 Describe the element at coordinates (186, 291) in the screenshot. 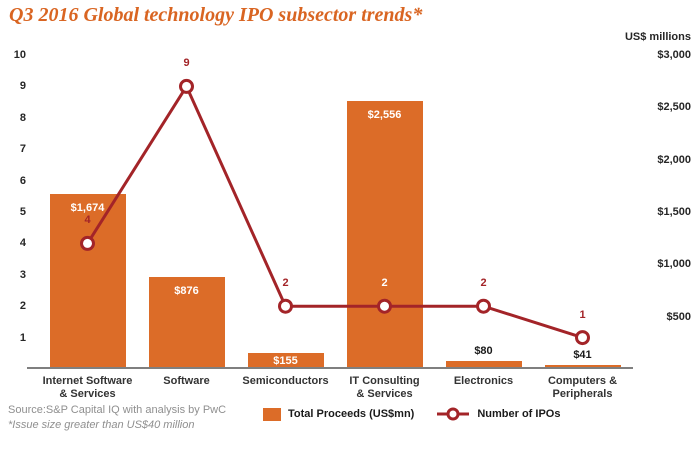

I see `bar-value-label: $876` at that location.